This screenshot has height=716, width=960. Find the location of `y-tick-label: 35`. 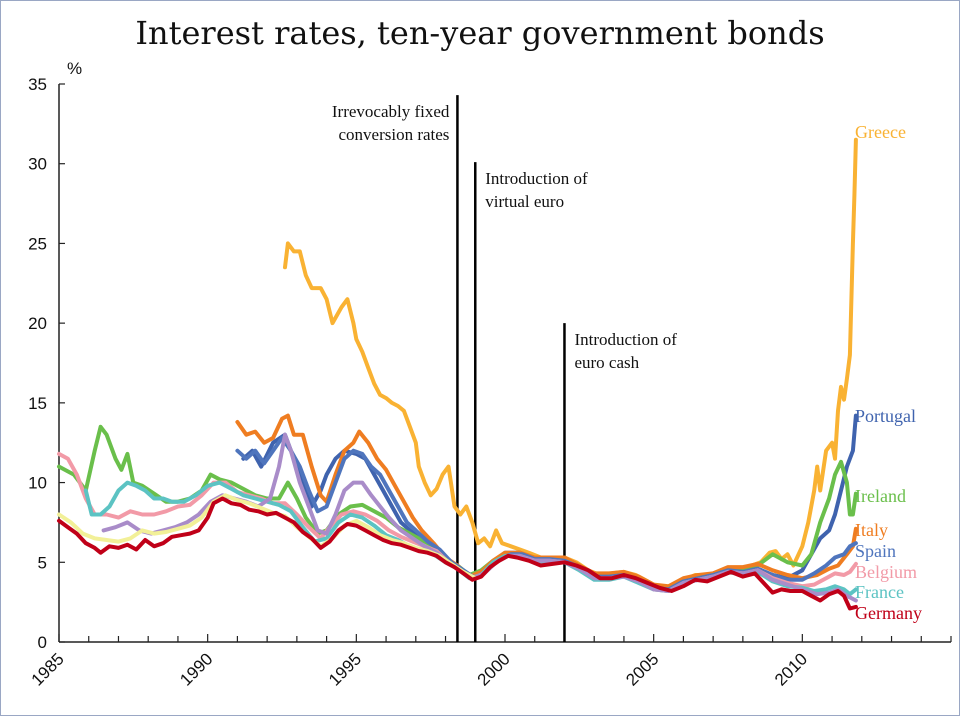

y-tick-label: 35 is located at coordinates (37, 84).